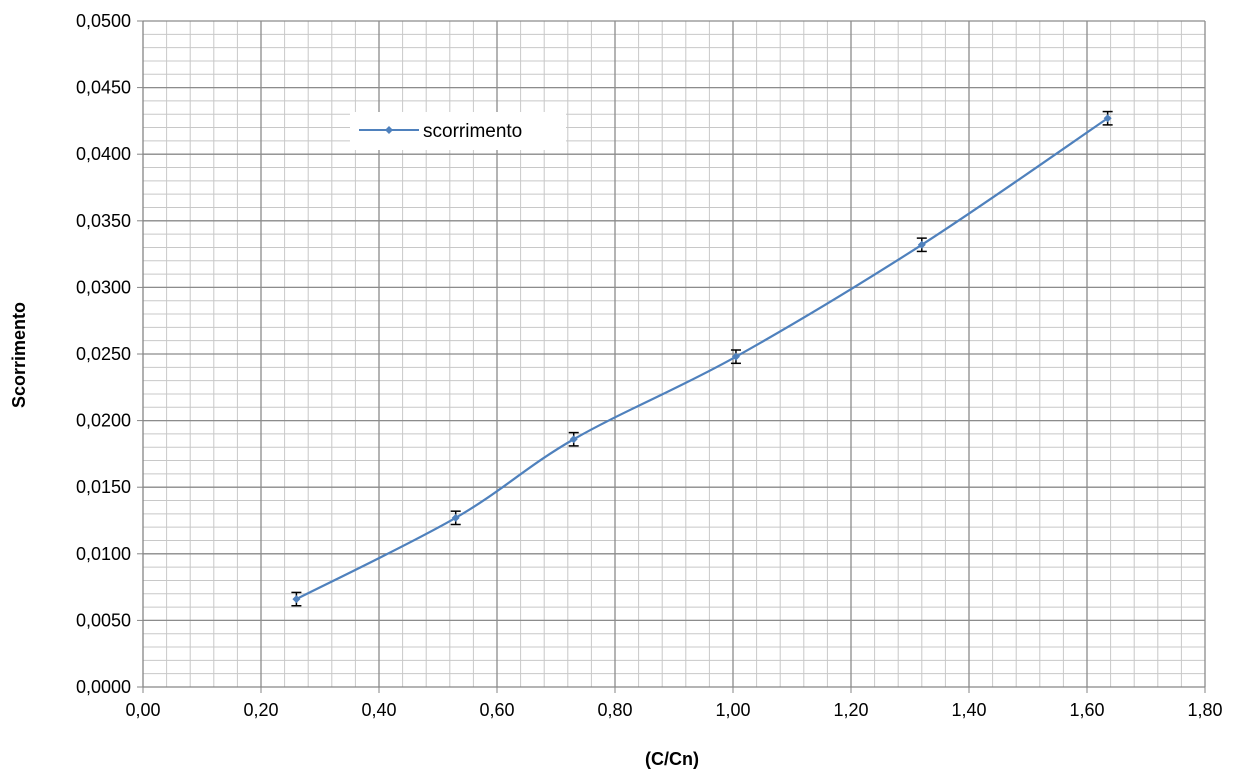 This screenshot has width=1242, height=779. What do you see at coordinates (673, 710) in the screenshot?
I see `x-tick-labels: 0,00 0,20 0,40 0,60 0,80 1,00 1,20 1,40 1,60 1,80` at bounding box center [673, 710].